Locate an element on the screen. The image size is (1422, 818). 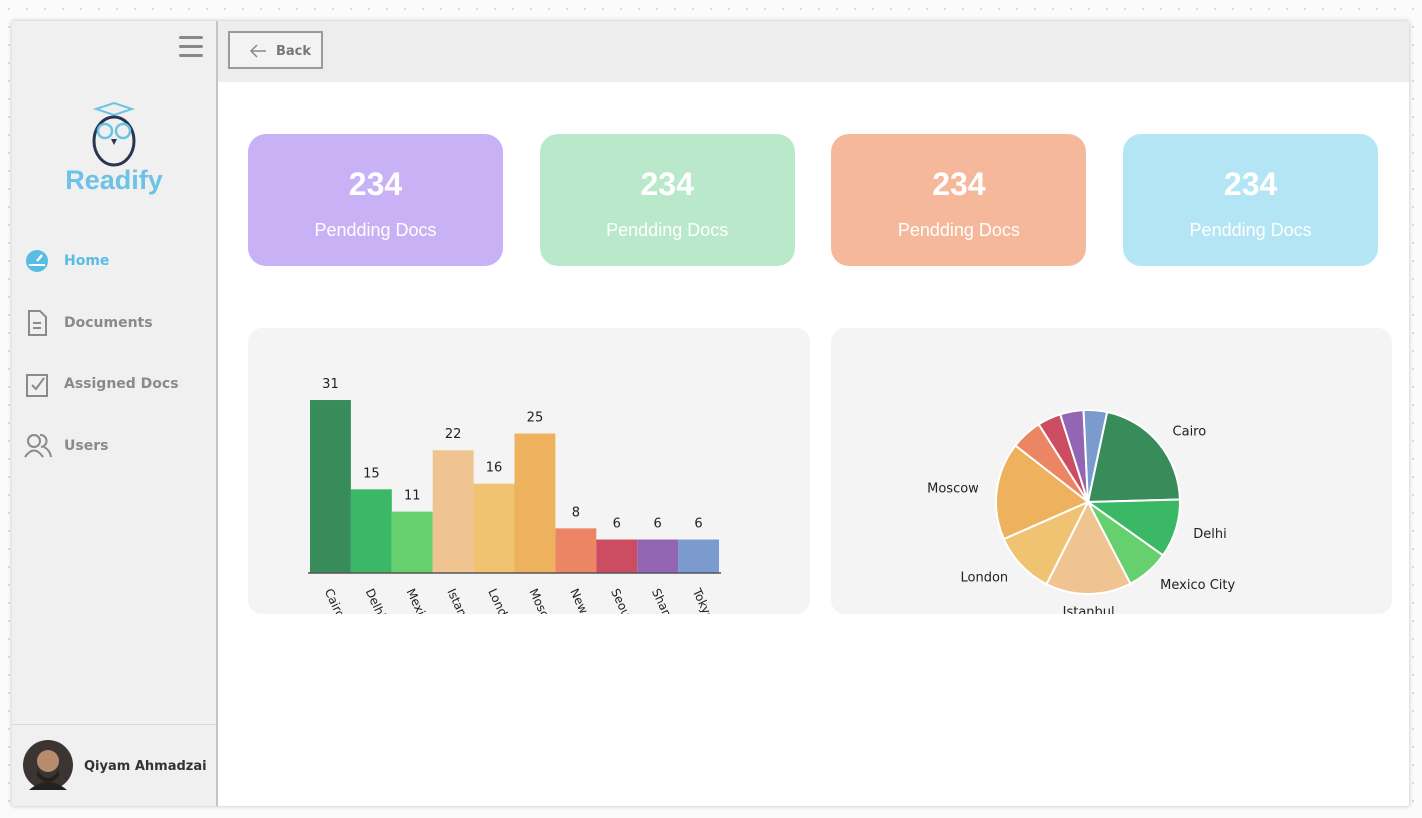
bar-value-label: 16 is located at coordinates (494, 468).